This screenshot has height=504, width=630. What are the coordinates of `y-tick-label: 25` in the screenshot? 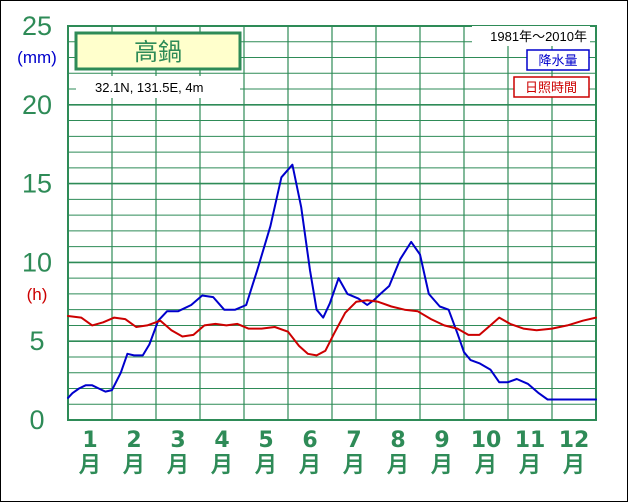 It's located at (37, 26).